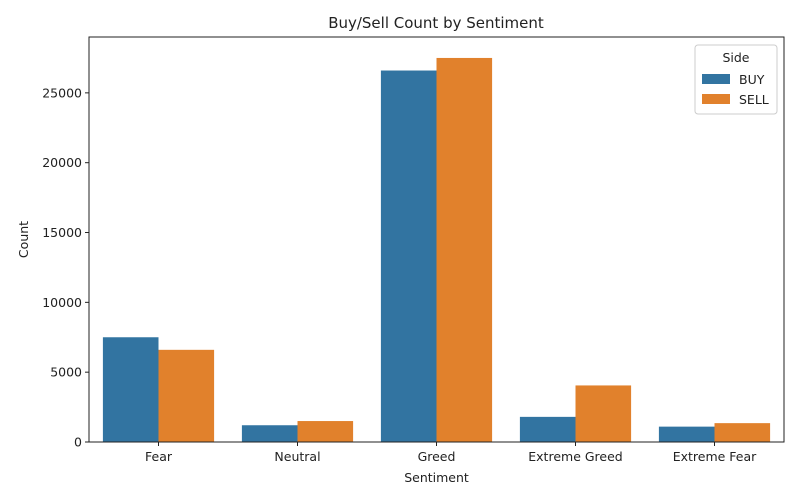 The height and width of the screenshot is (500, 800). Describe the element at coordinates (686, 434) in the screenshot. I see `bar-buy-extreme-fear` at that location.